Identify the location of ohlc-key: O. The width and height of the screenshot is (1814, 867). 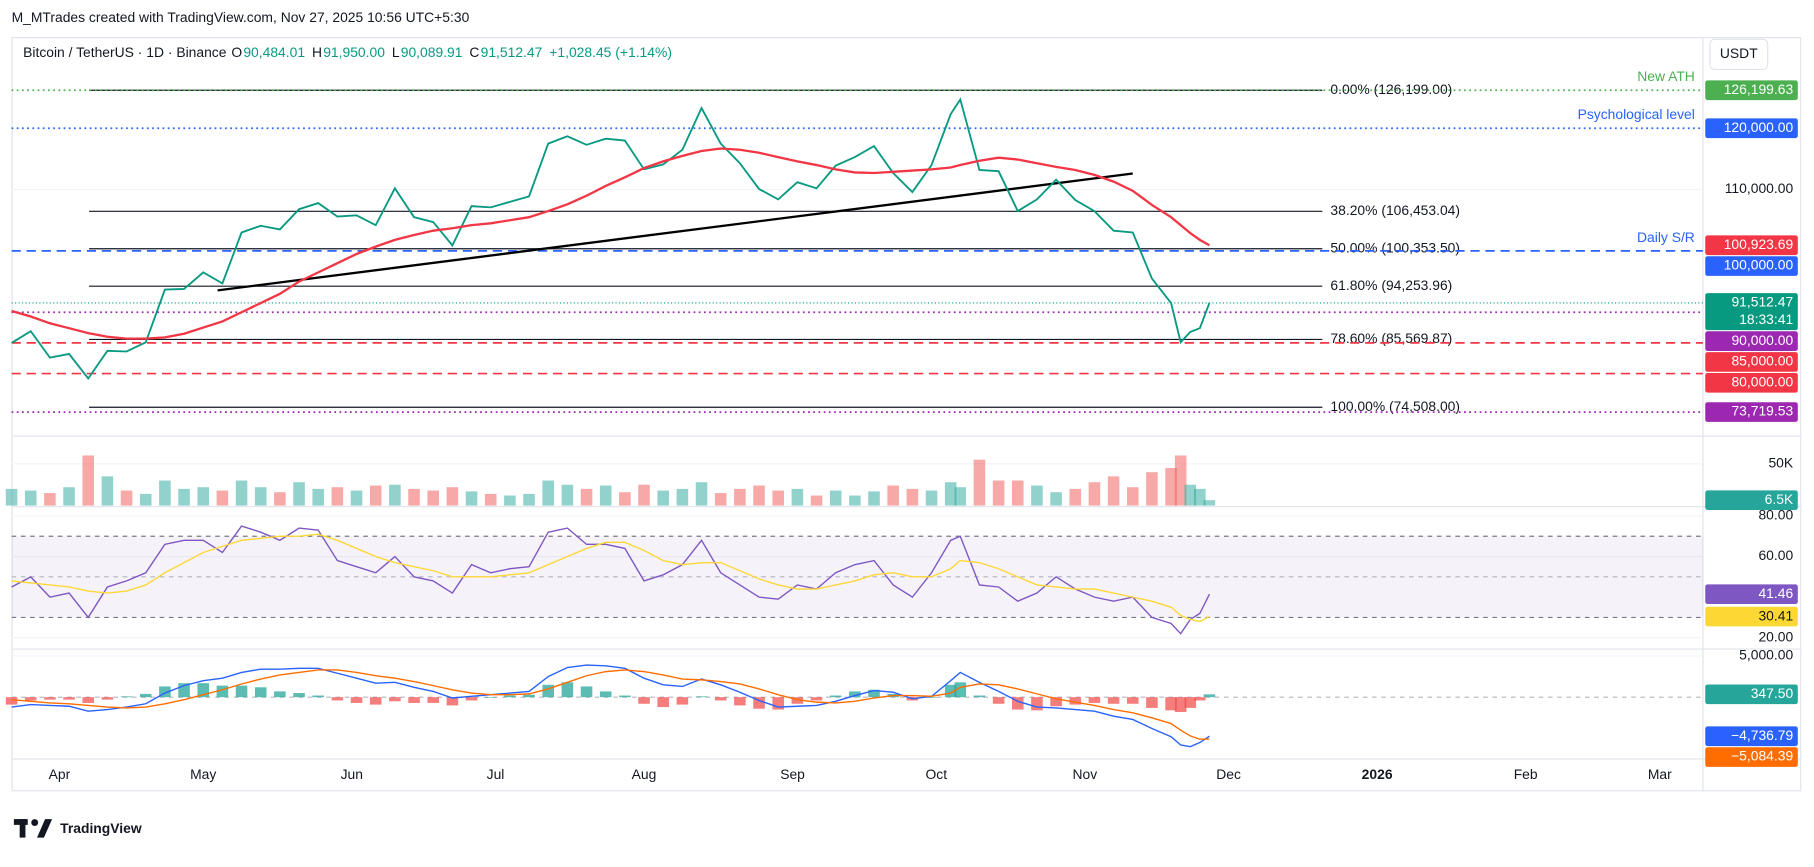
(236, 52).